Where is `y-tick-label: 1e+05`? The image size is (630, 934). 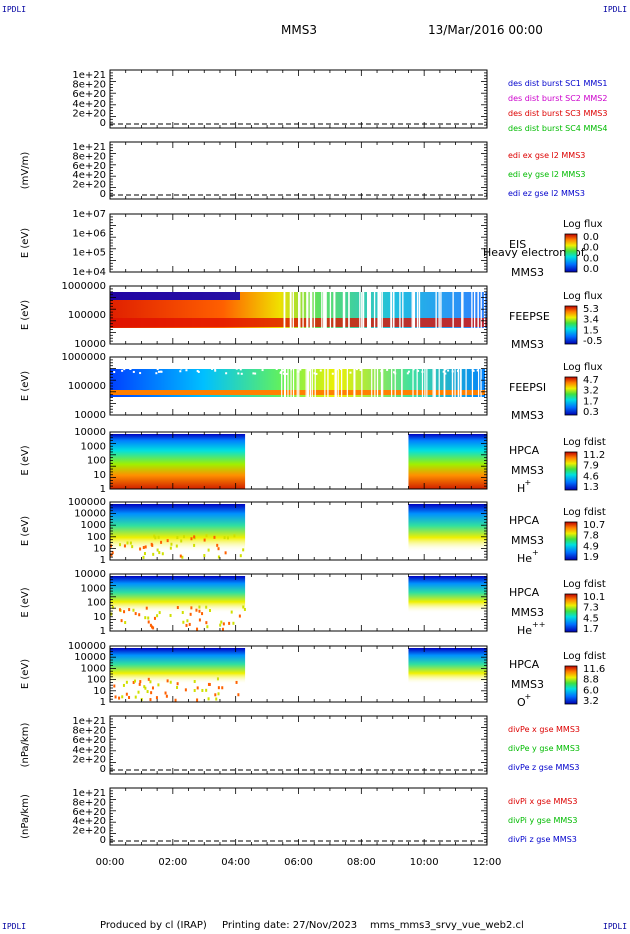
y-tick-label: 1e+05 is located at coordinates (89, 253).